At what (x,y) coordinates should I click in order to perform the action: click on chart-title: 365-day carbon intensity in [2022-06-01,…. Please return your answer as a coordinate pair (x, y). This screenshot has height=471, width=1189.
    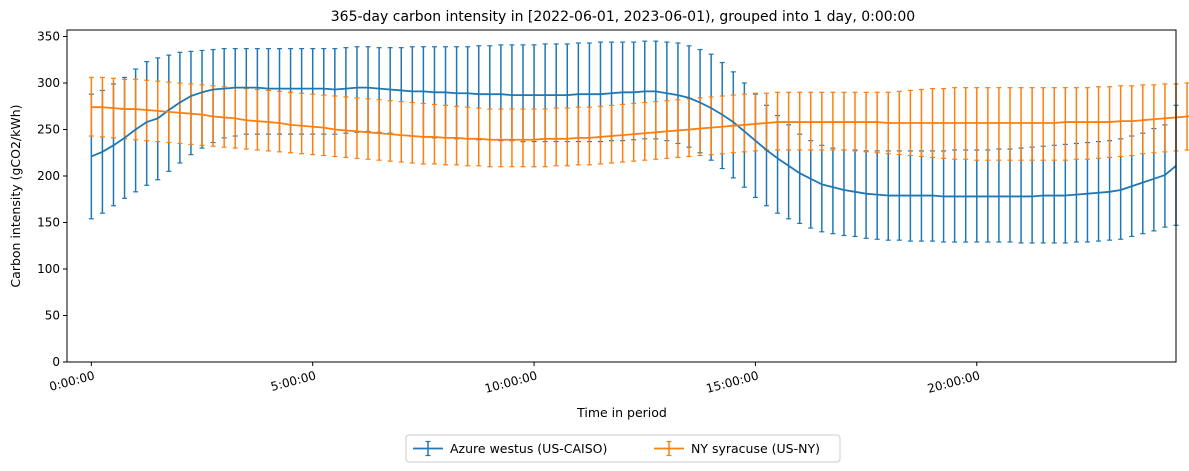
    Looking at the image, I should click on (623, 17).